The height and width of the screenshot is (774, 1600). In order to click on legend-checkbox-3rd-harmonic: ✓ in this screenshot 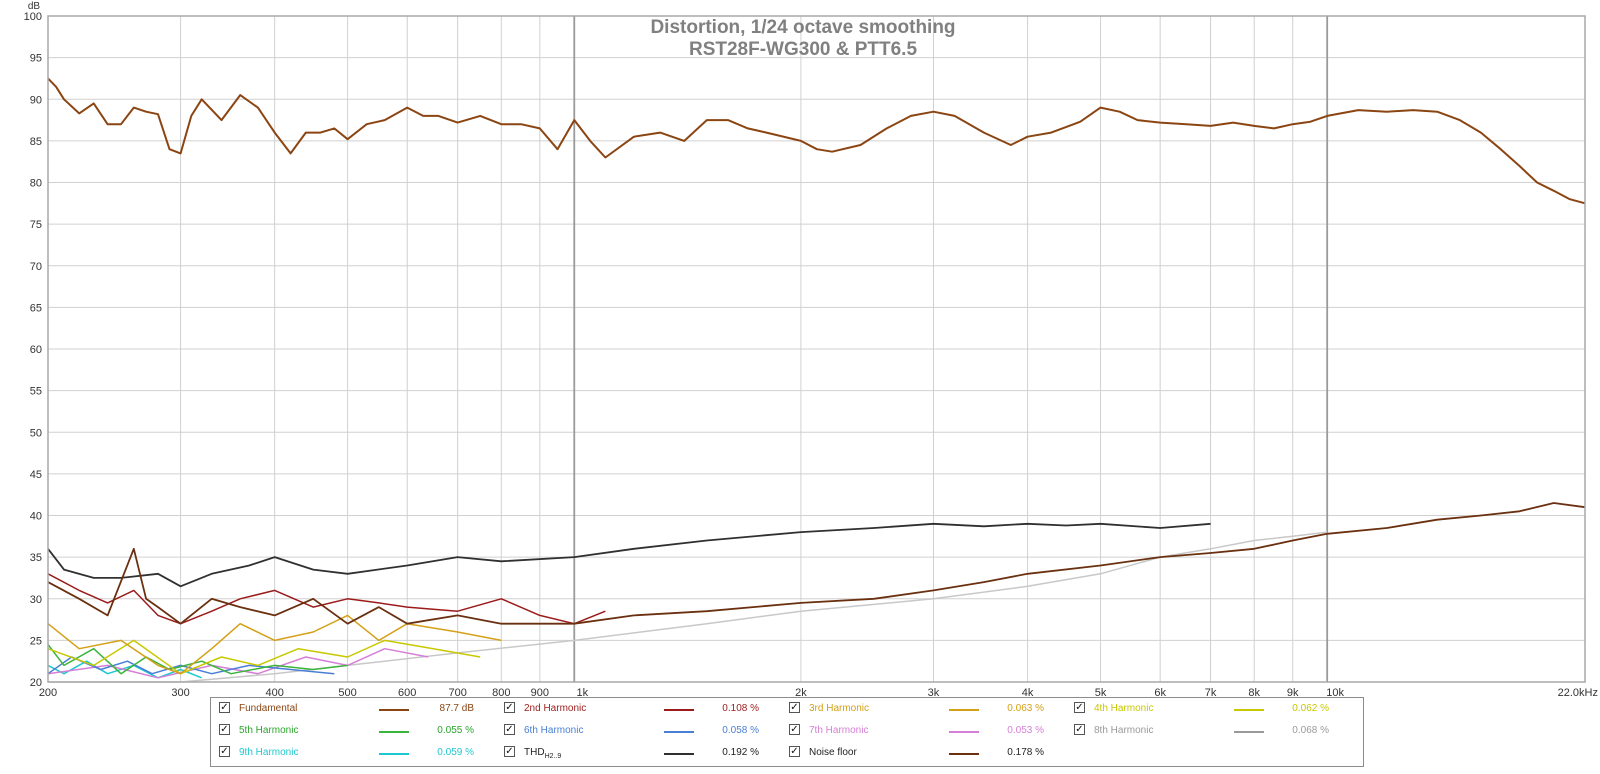, I will do `click(794, 707)`.